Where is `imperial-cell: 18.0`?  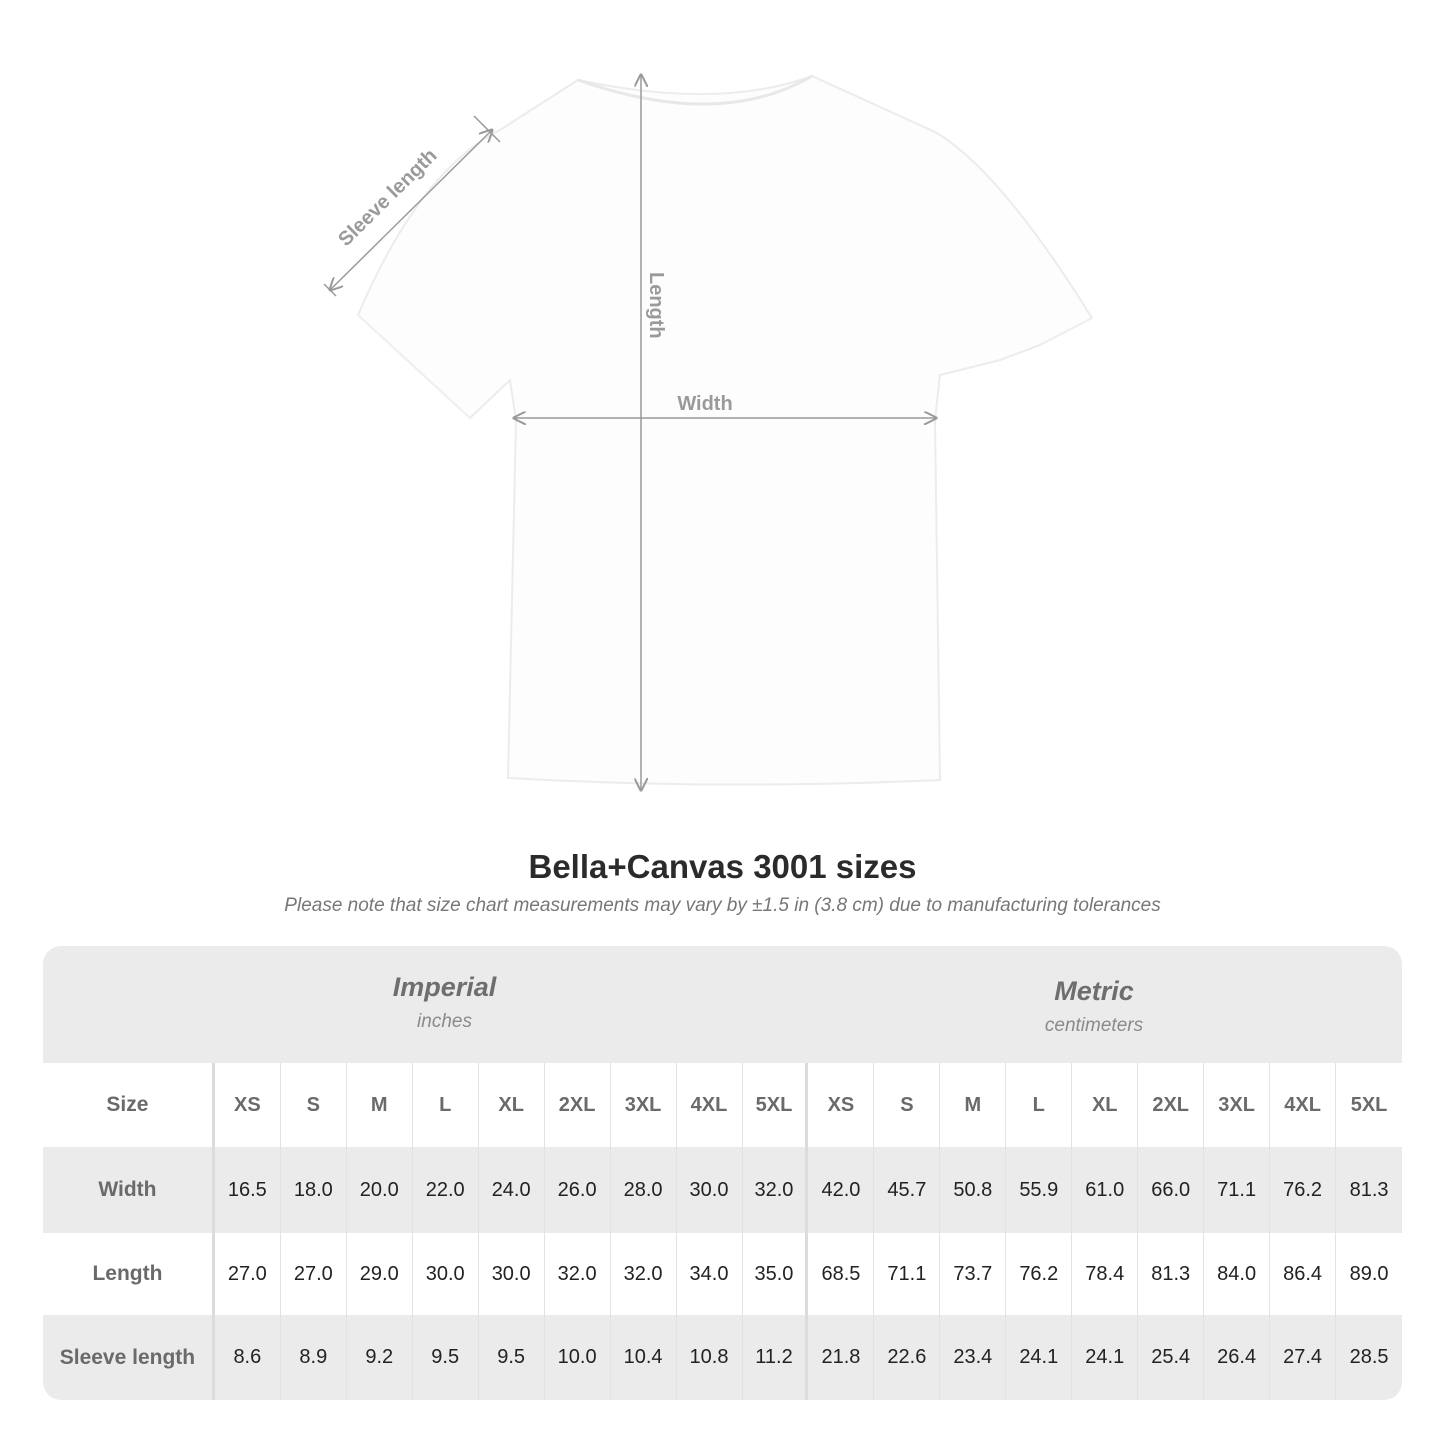
imperial-cell: 18.0 is located at coordinates (314, 1190).